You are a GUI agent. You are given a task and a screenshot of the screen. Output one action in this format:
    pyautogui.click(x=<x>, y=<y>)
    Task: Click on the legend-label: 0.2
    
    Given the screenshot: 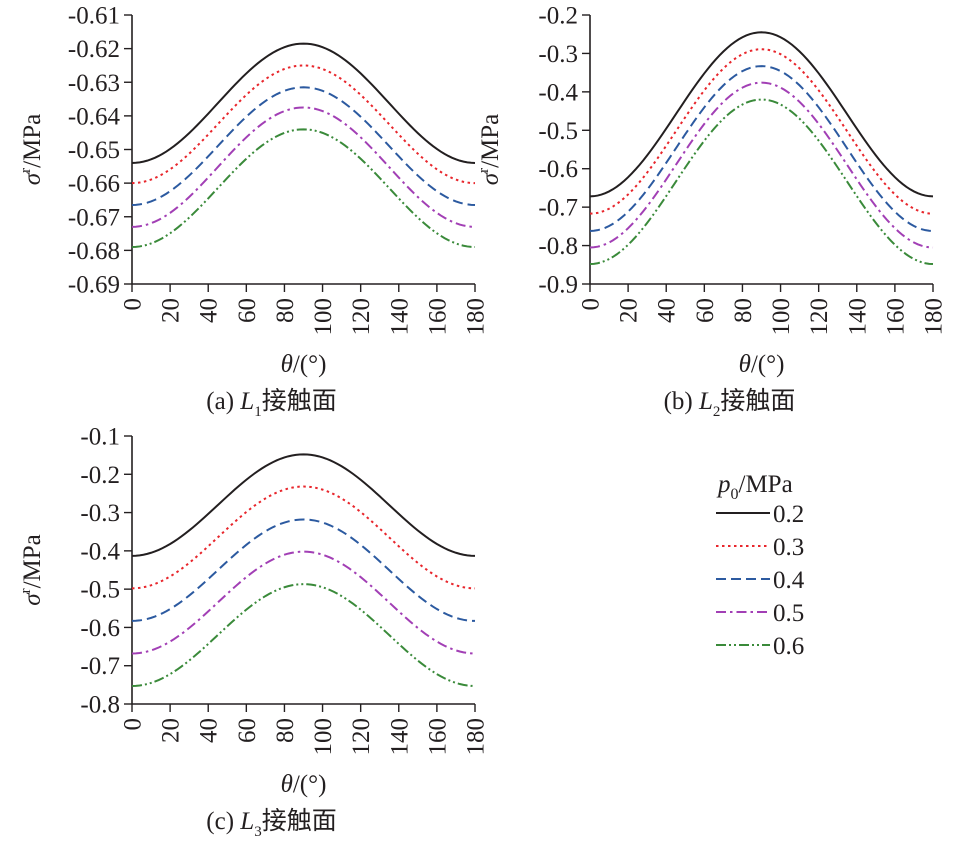 What is the action you would take?
    pyautogui.click(x=788, y=514)
    